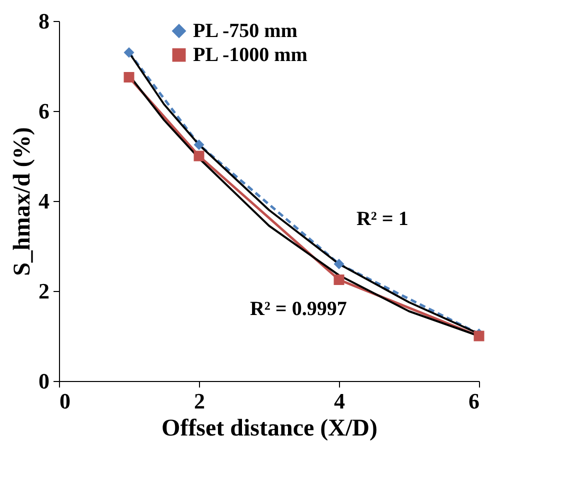 The height and width of the screenshot is (477, 565). Describe the element at coordinates (250, 55) in the screenshot. I see `legend-label: PL -1000 mm` at that location.